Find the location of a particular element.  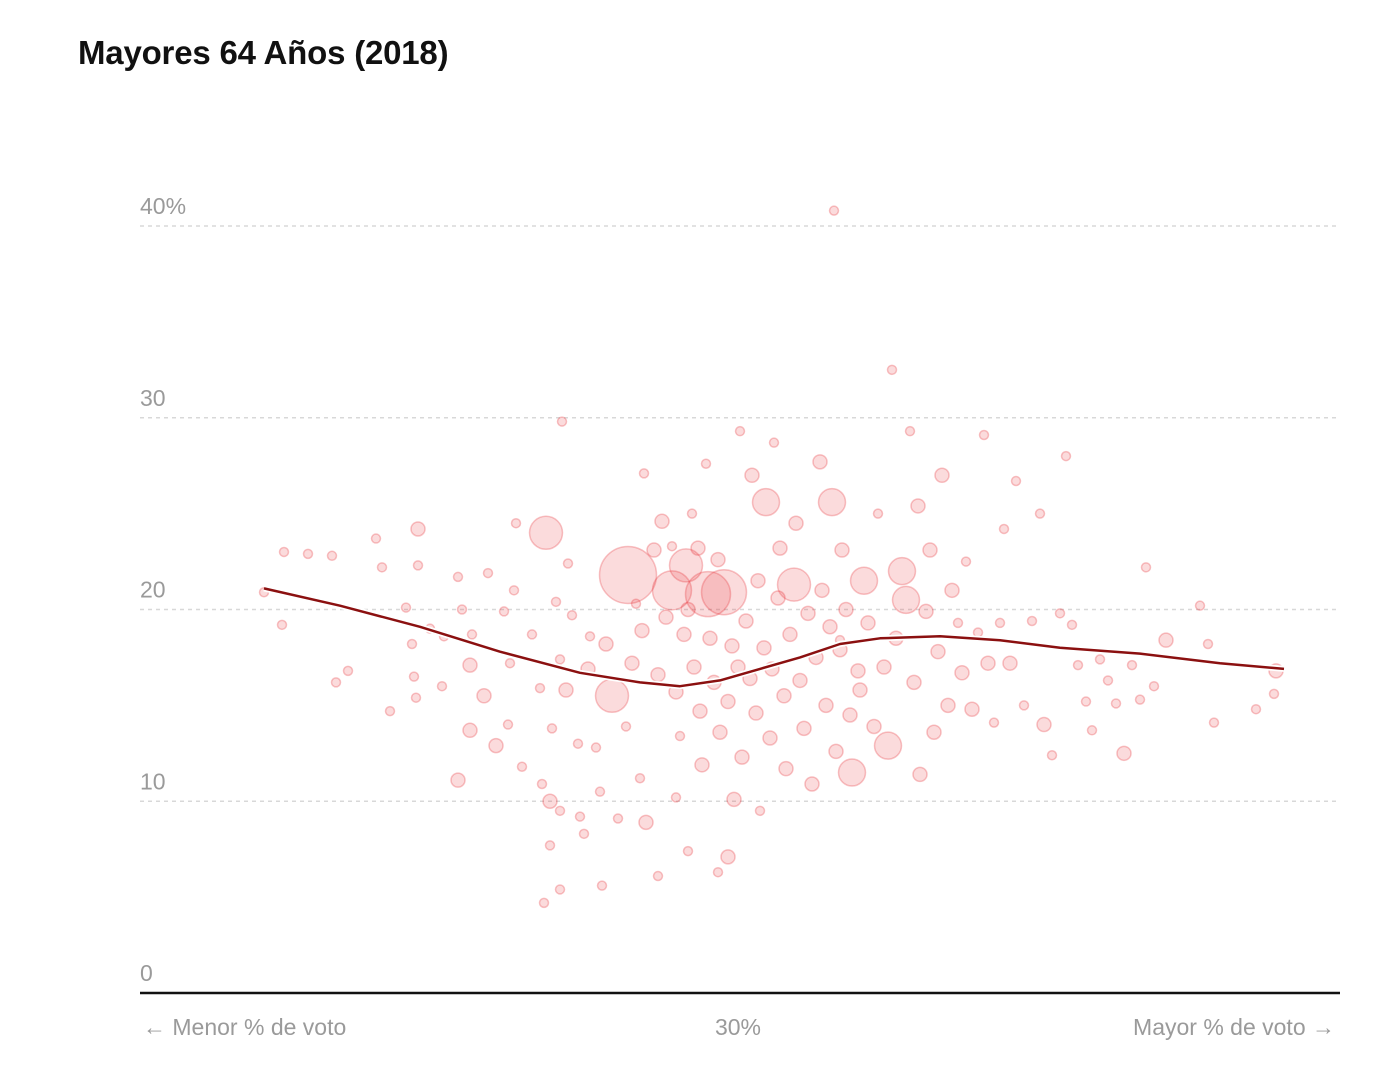

trend-line-group is located at coordinates (774, 637).